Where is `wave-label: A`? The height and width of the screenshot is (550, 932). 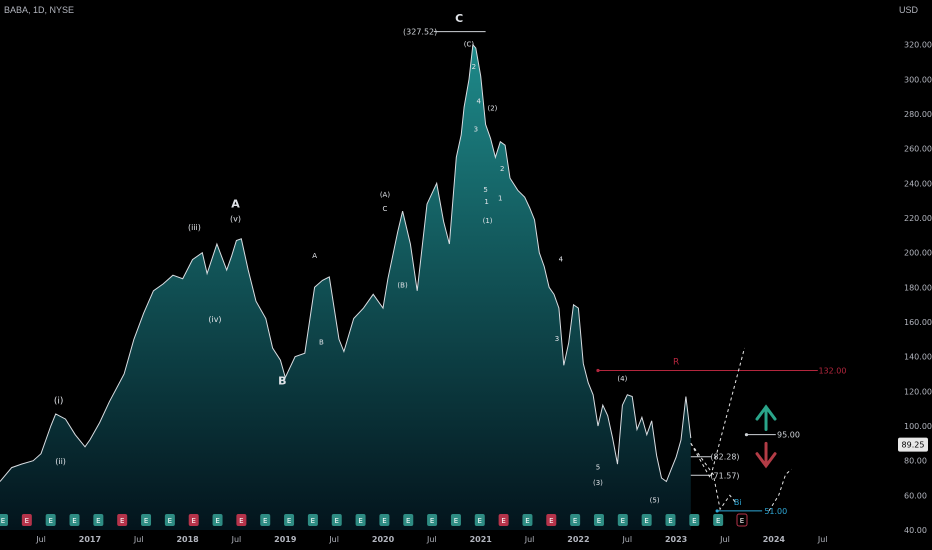 wave-label: A is located at coordinates (314, 256).